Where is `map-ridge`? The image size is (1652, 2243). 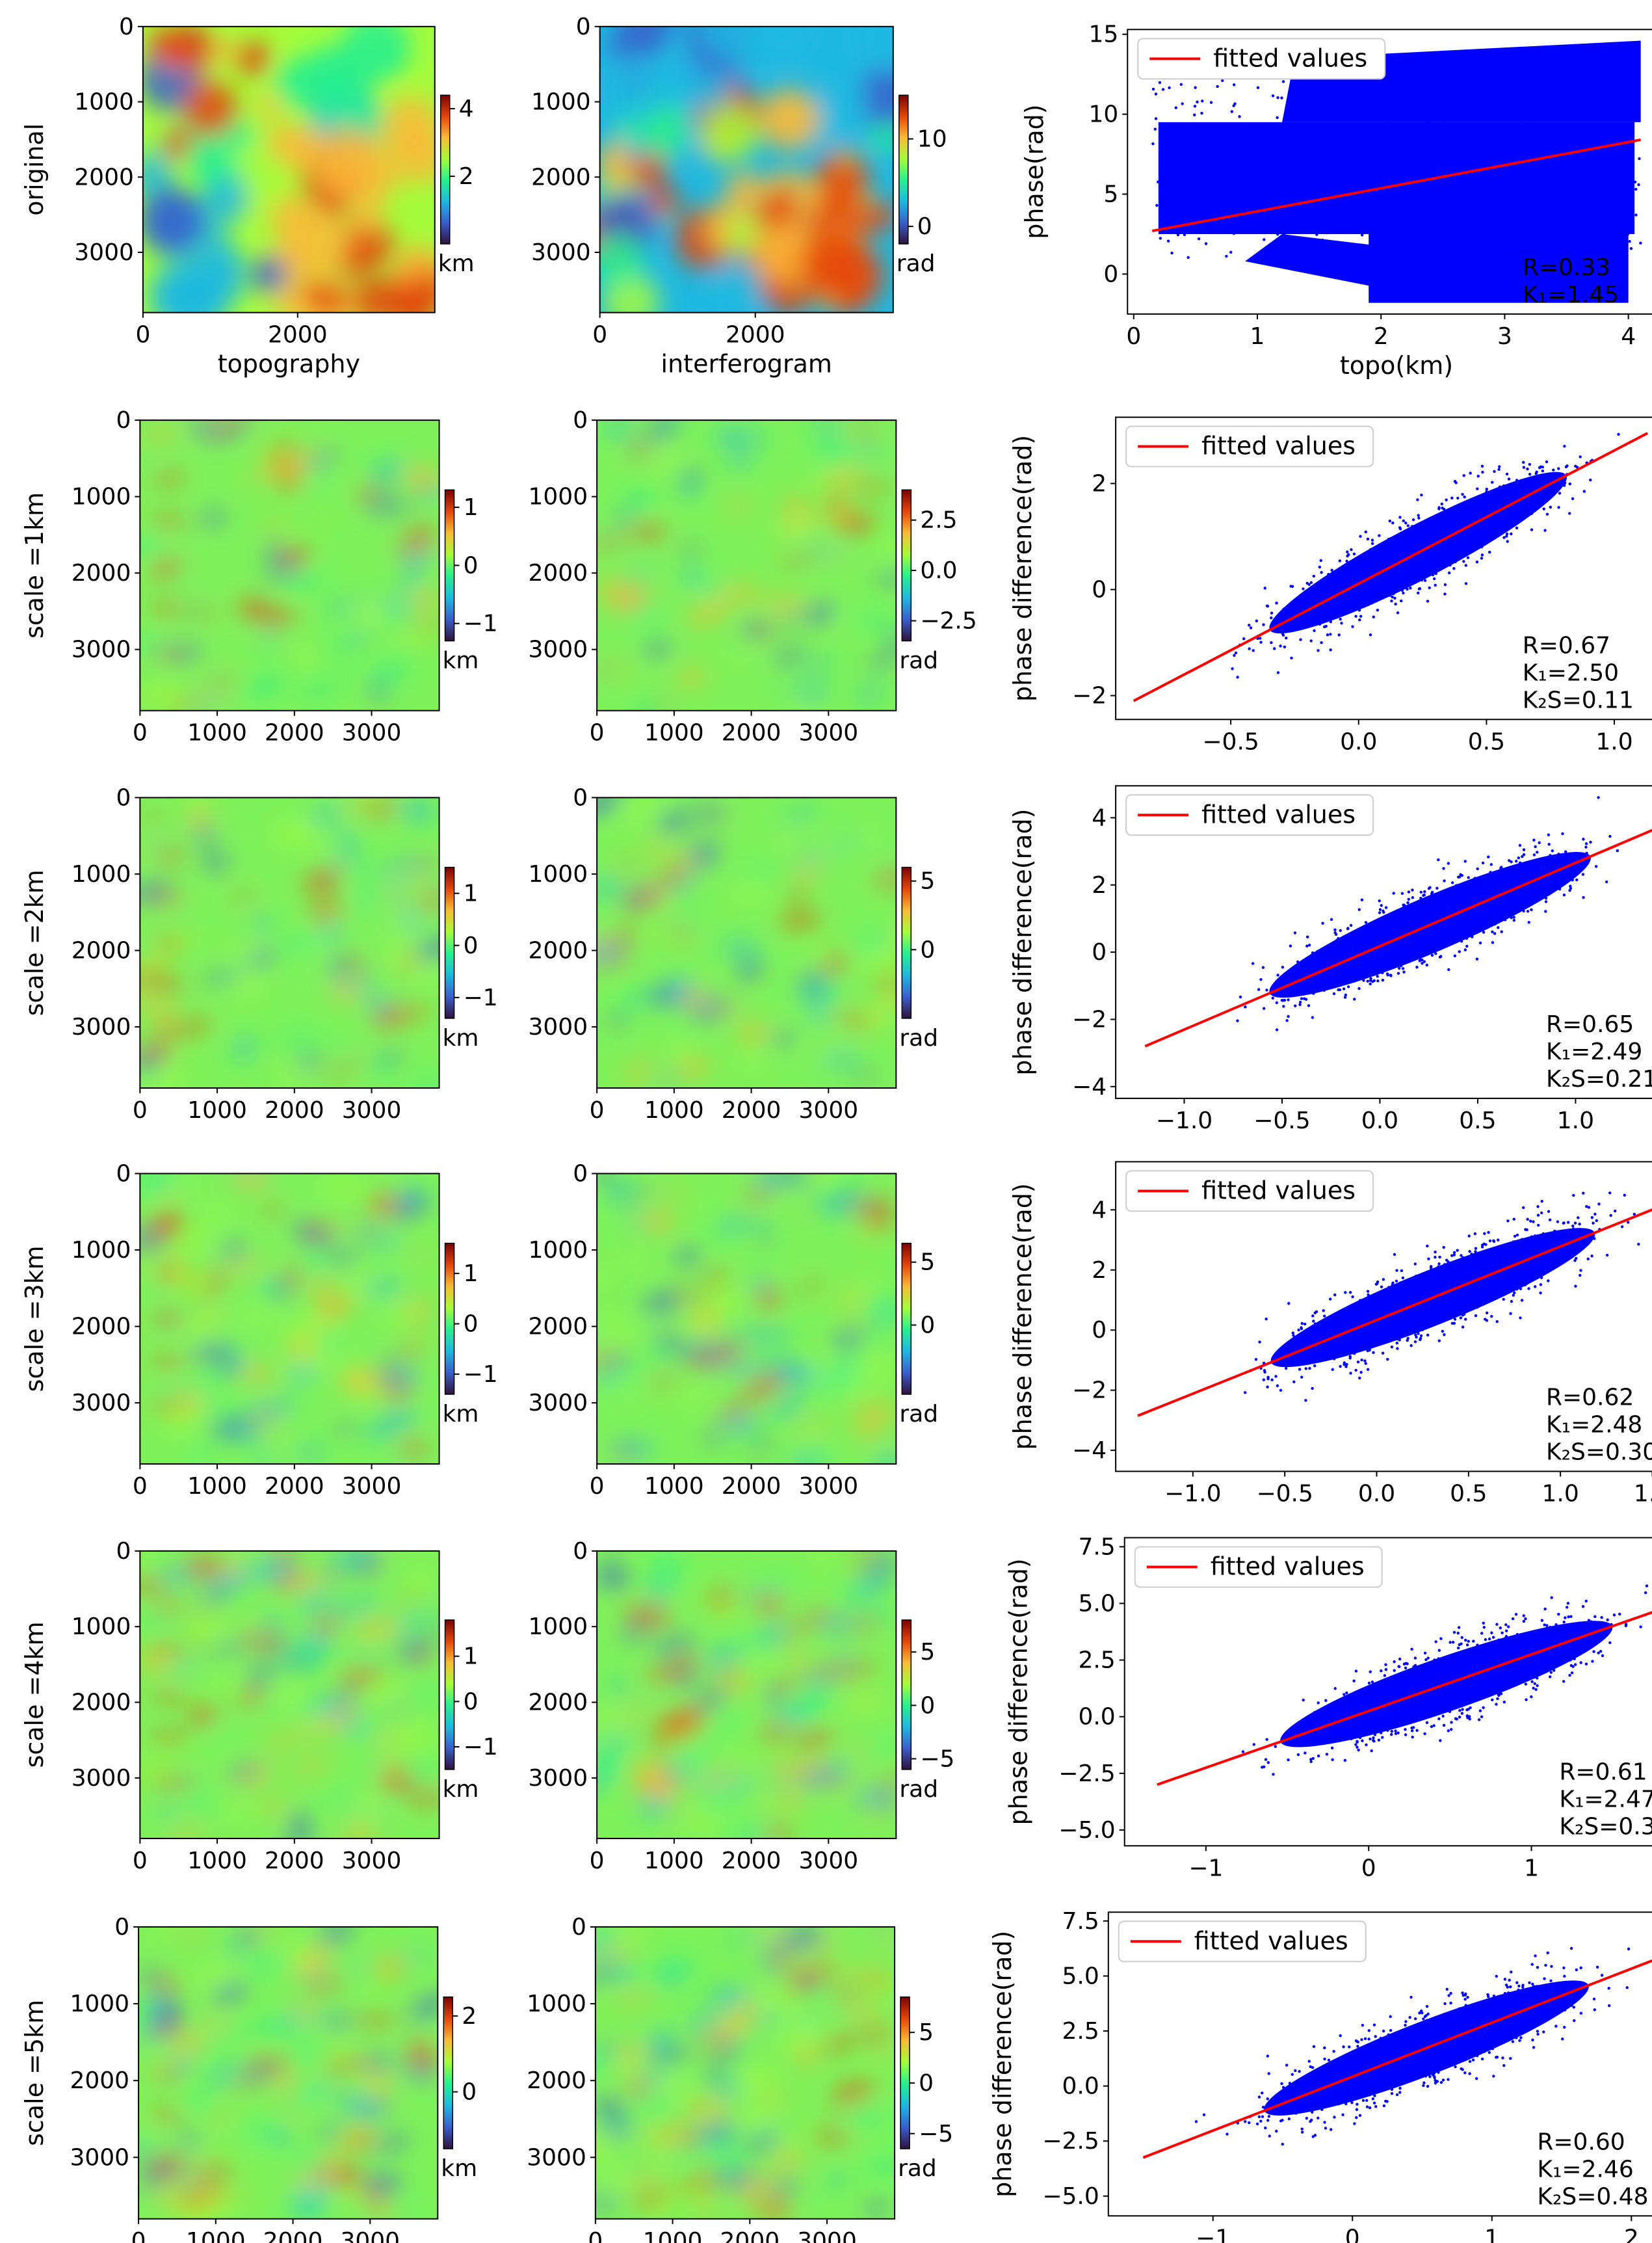
map-ridge is located at coordinates (168, 1275).